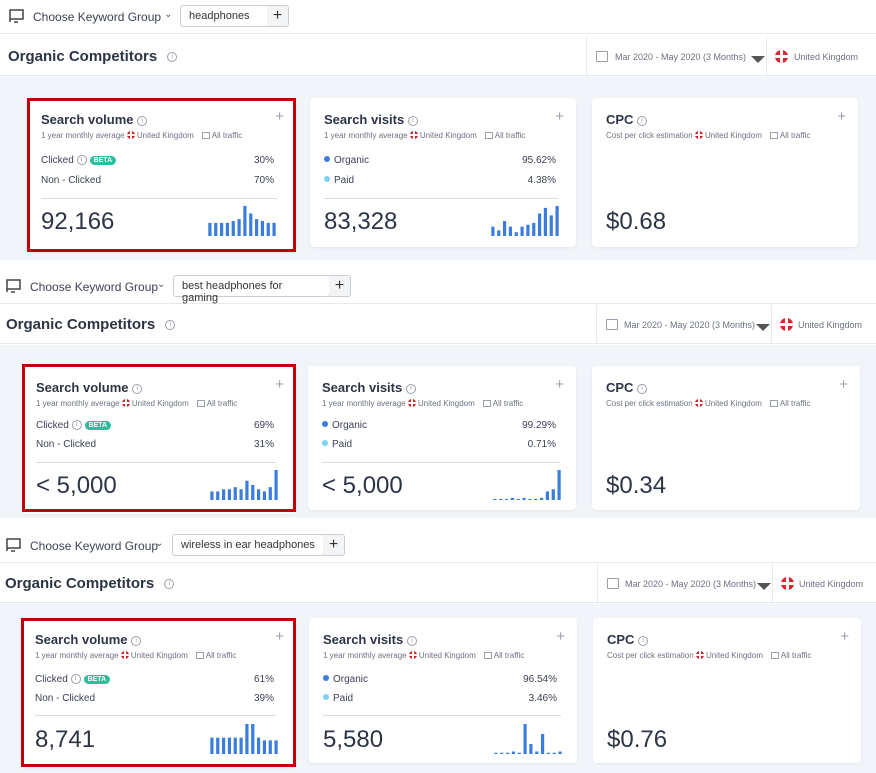 This screenshot has height=773, width=876. What do you see at coordinates (627, 119) in the screenshot?
I see `card-title: CPC i` at bounding box center [627, 119].